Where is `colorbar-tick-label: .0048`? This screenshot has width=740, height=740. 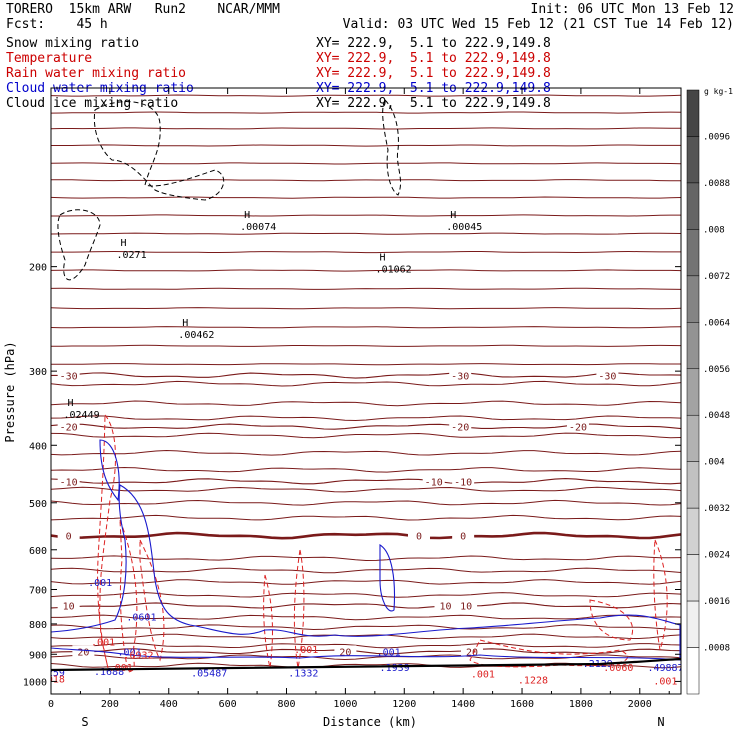 colorbar-tick-label: .0048 is located at coordinates (716, 416).